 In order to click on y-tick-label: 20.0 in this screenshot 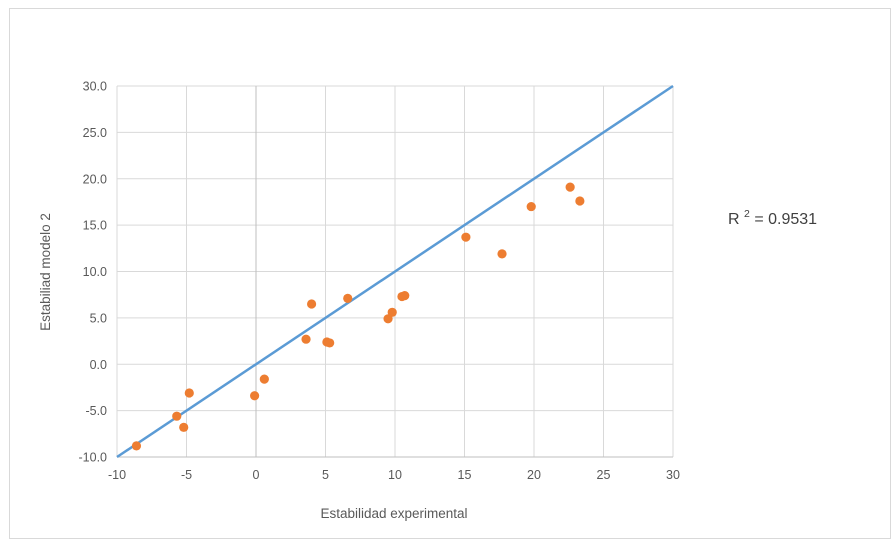, I will do `click(95, 179)`.